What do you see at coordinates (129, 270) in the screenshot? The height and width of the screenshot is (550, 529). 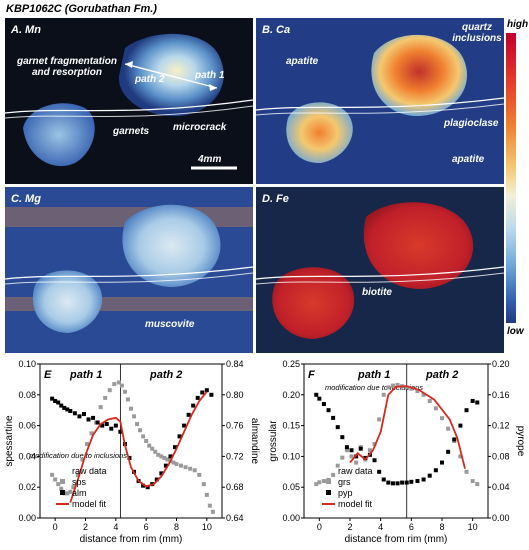 I see `panel-c-mg-map: C. Mg muscovite` at bounding box center [129, 270].